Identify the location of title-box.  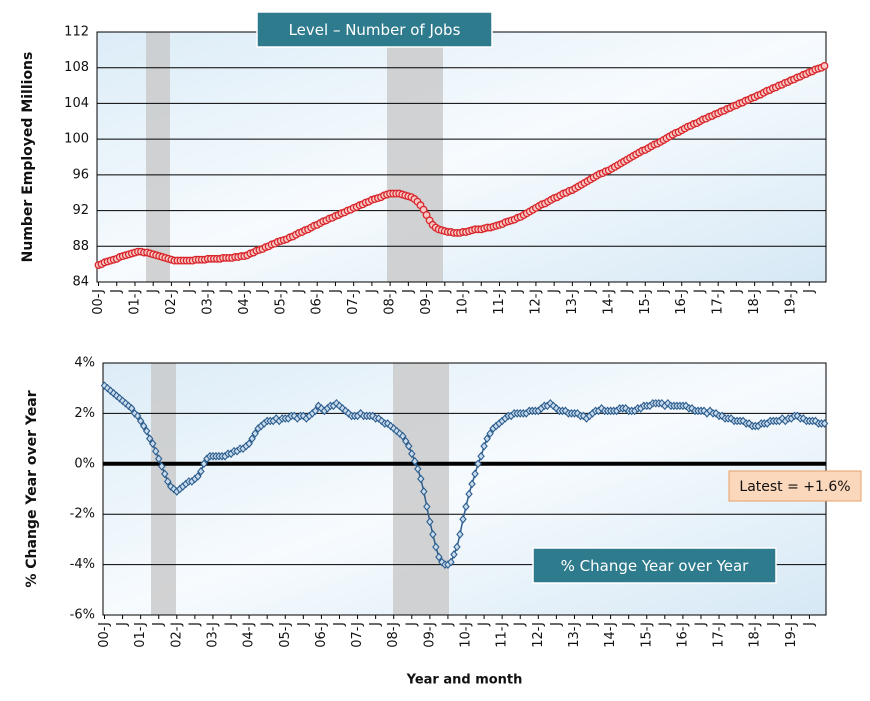
(654, 565).